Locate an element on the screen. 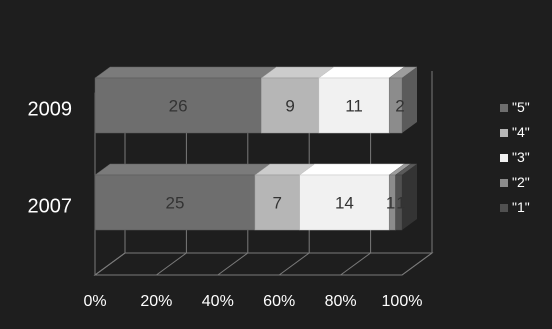 The width and height of the screenshot is (552, 329). data-label: 7 is located at coordinates (277, 203).